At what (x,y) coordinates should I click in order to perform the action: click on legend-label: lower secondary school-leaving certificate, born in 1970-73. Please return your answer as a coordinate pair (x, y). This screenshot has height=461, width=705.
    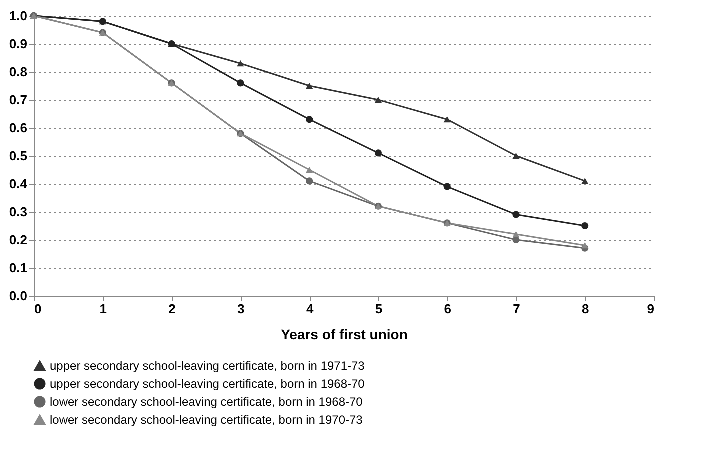
    Looking at the image, I should click on (207, 420).